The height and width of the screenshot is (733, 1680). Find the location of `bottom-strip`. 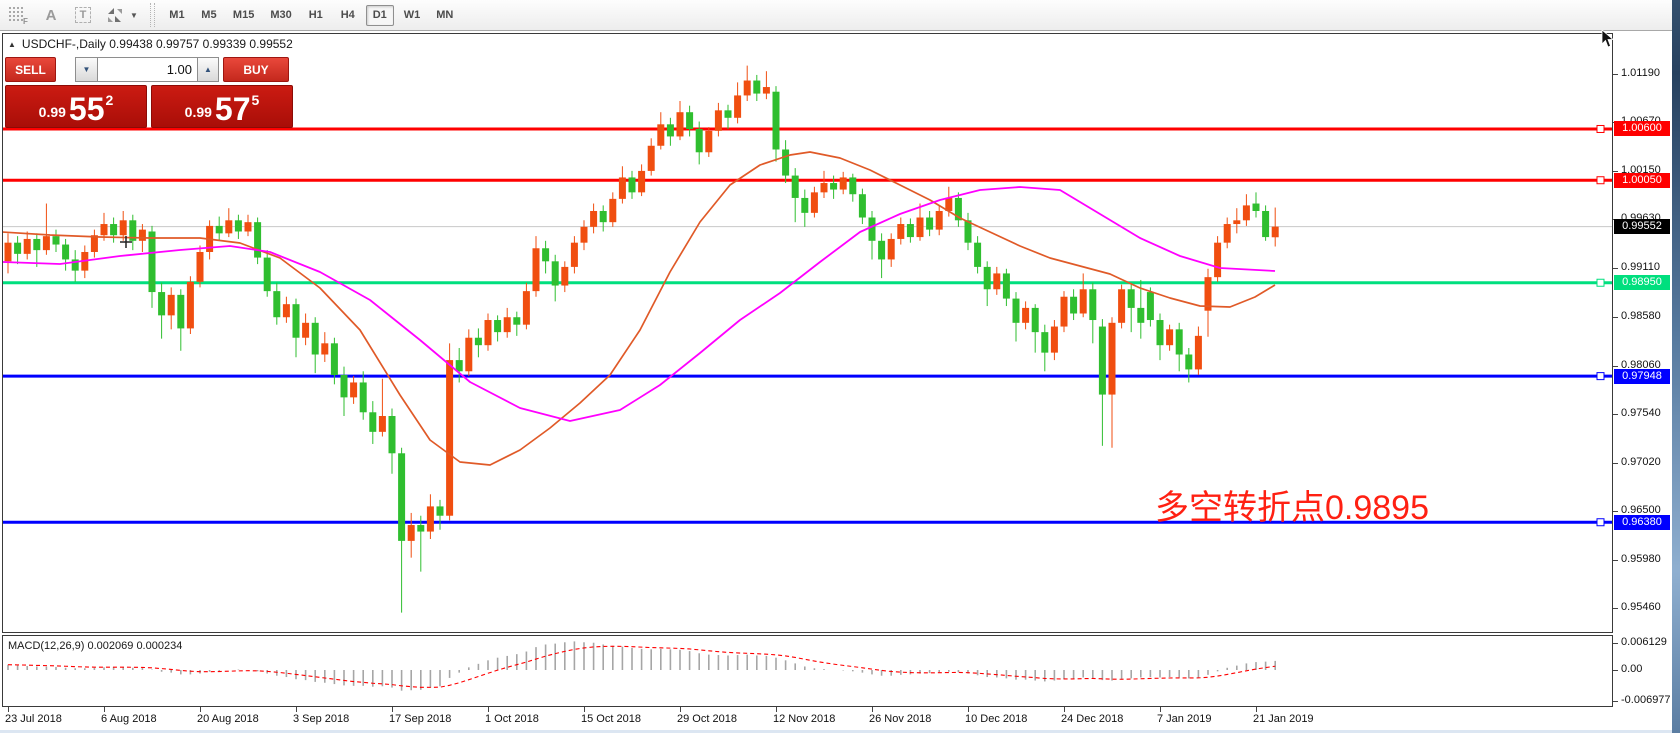

bottom-strip is located at coordinates (836, 731).